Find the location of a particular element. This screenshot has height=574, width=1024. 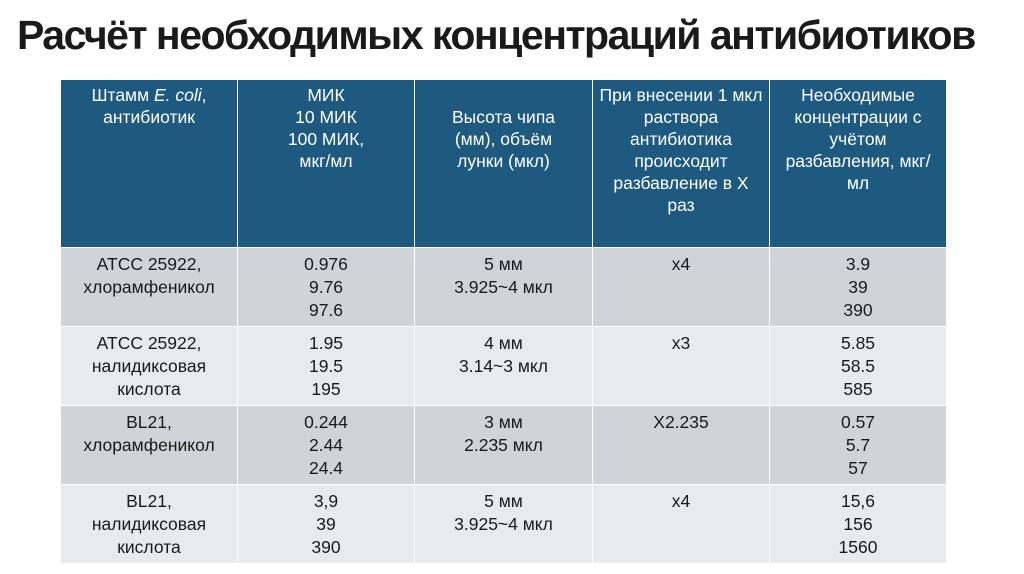

header-mic: МИК 10 МИК 100 МИК, мкг/мл is located at coordinates (326, 163).